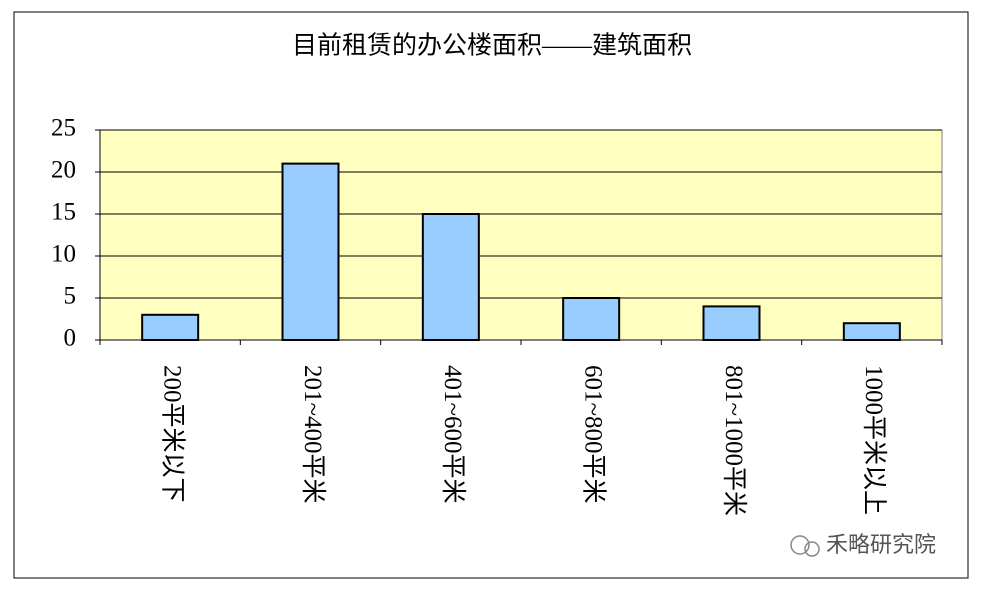  I want to click on x-tick-label: 601~800平米, so click(593, 434).